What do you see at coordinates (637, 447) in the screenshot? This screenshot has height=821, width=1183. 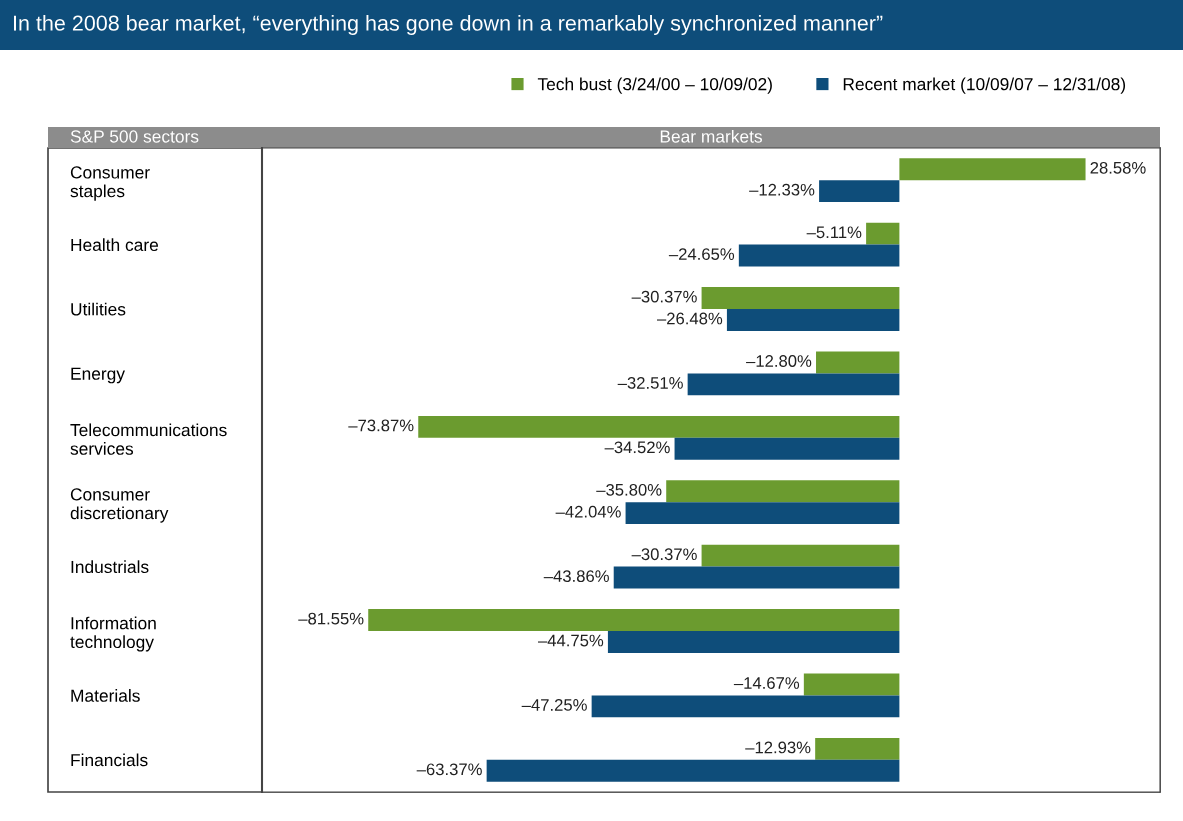 I see `data-label: –34.52%` at bounding box center [637, 447].